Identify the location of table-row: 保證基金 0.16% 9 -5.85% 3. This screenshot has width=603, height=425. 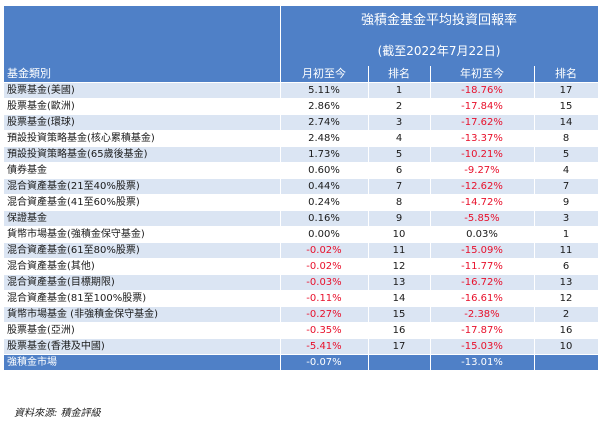
(301, 218).